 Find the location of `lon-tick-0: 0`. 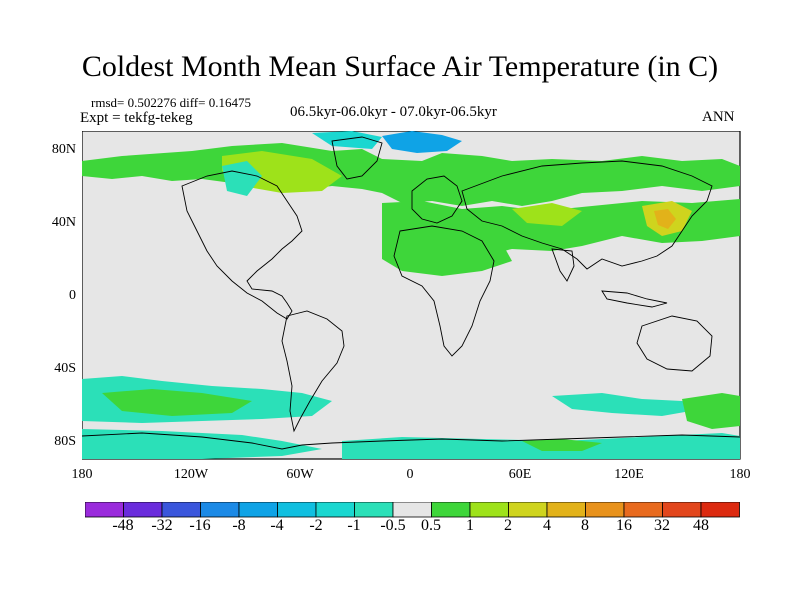

lon-tick-0: 0 is located at coordinates (410, 474).